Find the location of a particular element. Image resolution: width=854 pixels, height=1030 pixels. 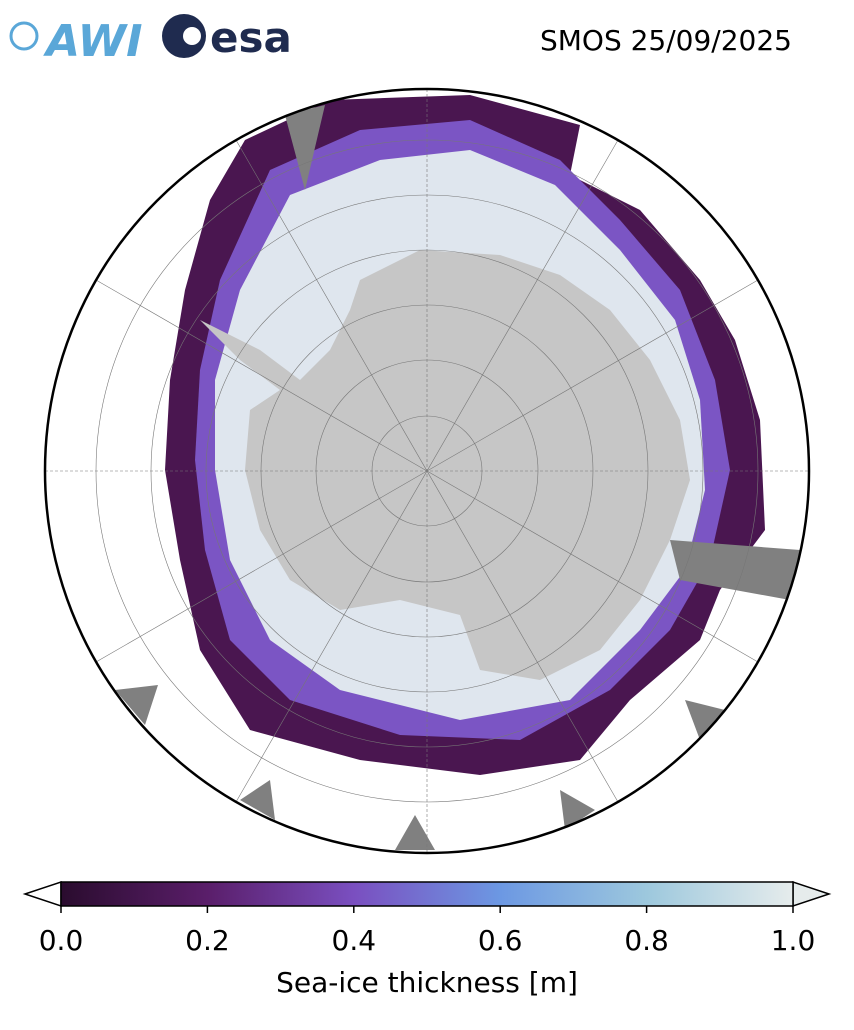

colorbar-bar is located at coordinates (427, 894).